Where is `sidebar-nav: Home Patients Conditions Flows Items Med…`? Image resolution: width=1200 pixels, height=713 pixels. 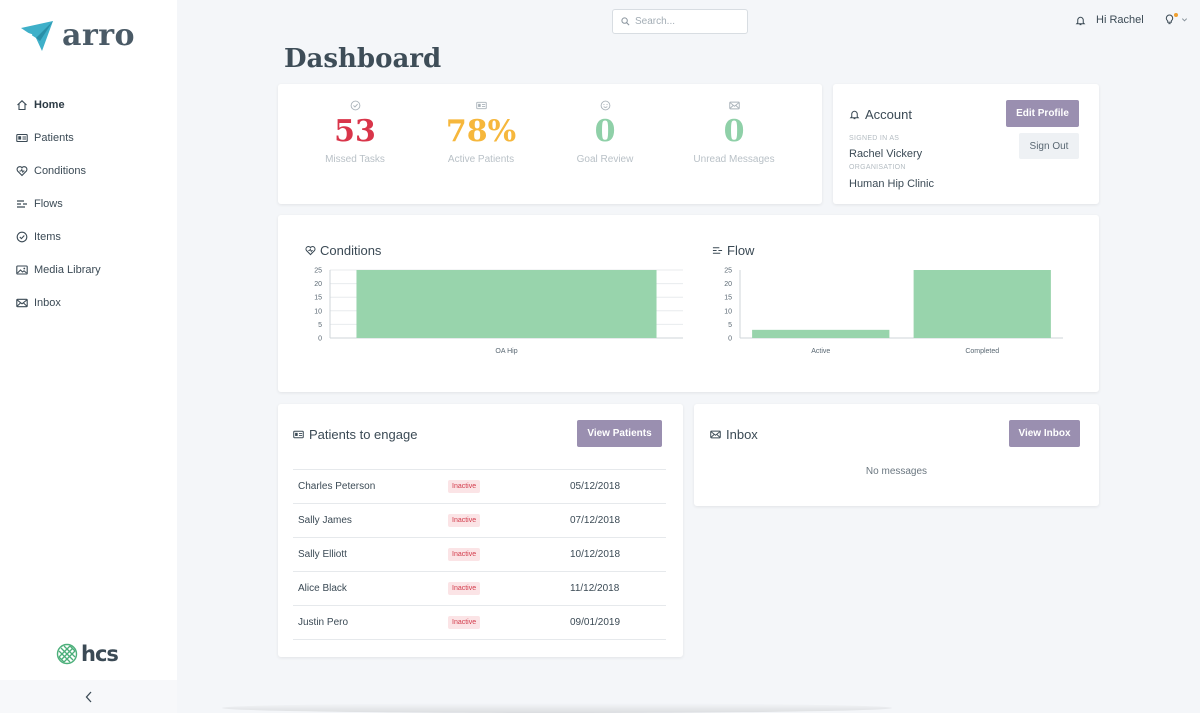
sidebar-nav: Home Patients Conditions Flows Items Med… is located at coordinates (88, 203).